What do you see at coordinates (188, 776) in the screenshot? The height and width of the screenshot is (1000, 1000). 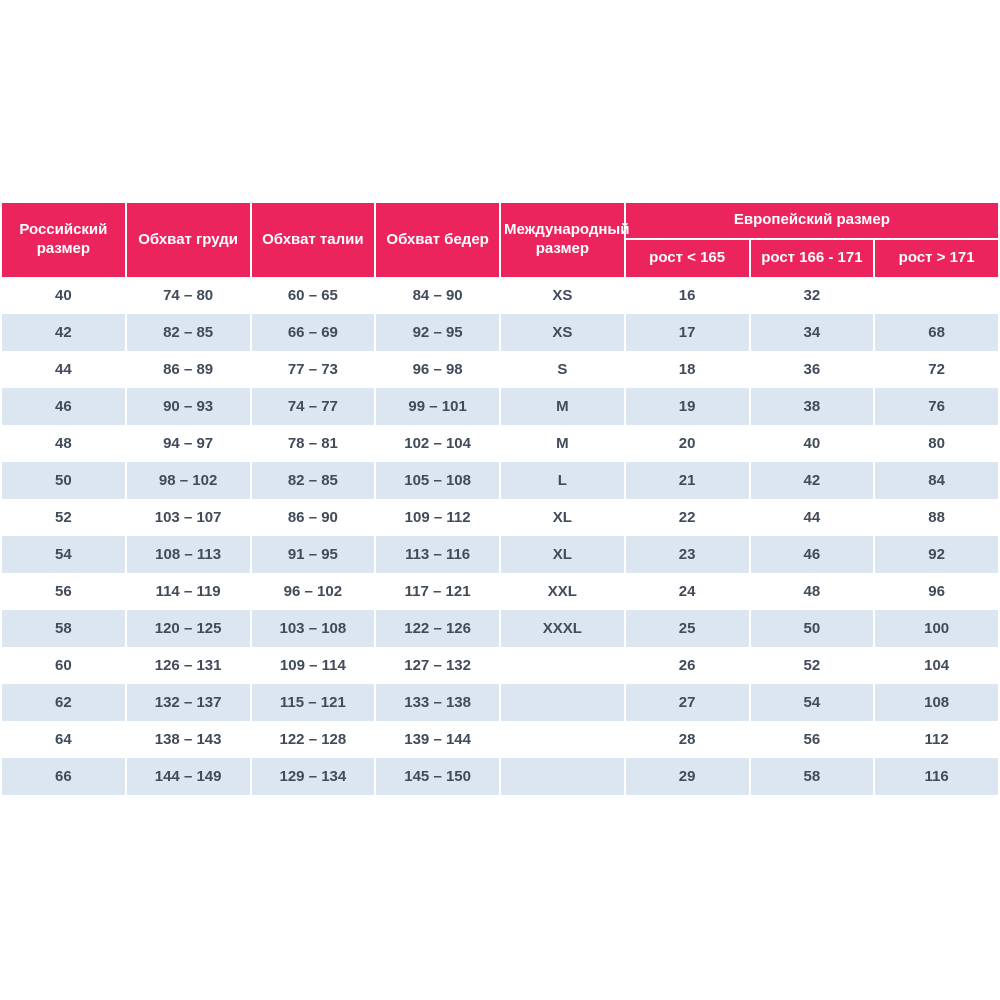 I see `cell: 144 – 149` at bounding box center [188, 776].